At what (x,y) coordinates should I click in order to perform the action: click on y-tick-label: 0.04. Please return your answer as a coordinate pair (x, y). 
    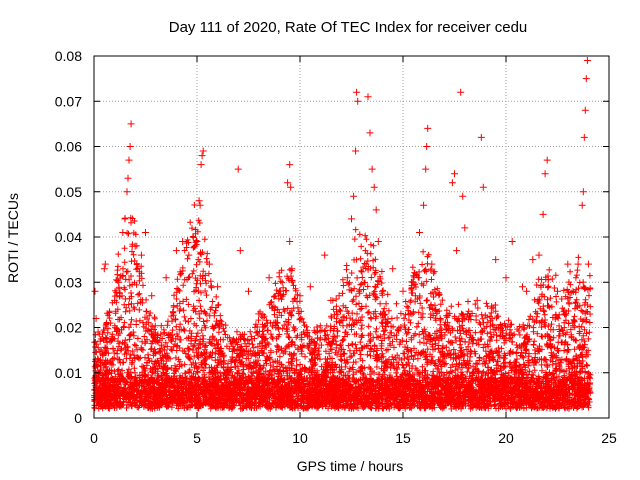
    Looking at the image, I should click on (68, 237).